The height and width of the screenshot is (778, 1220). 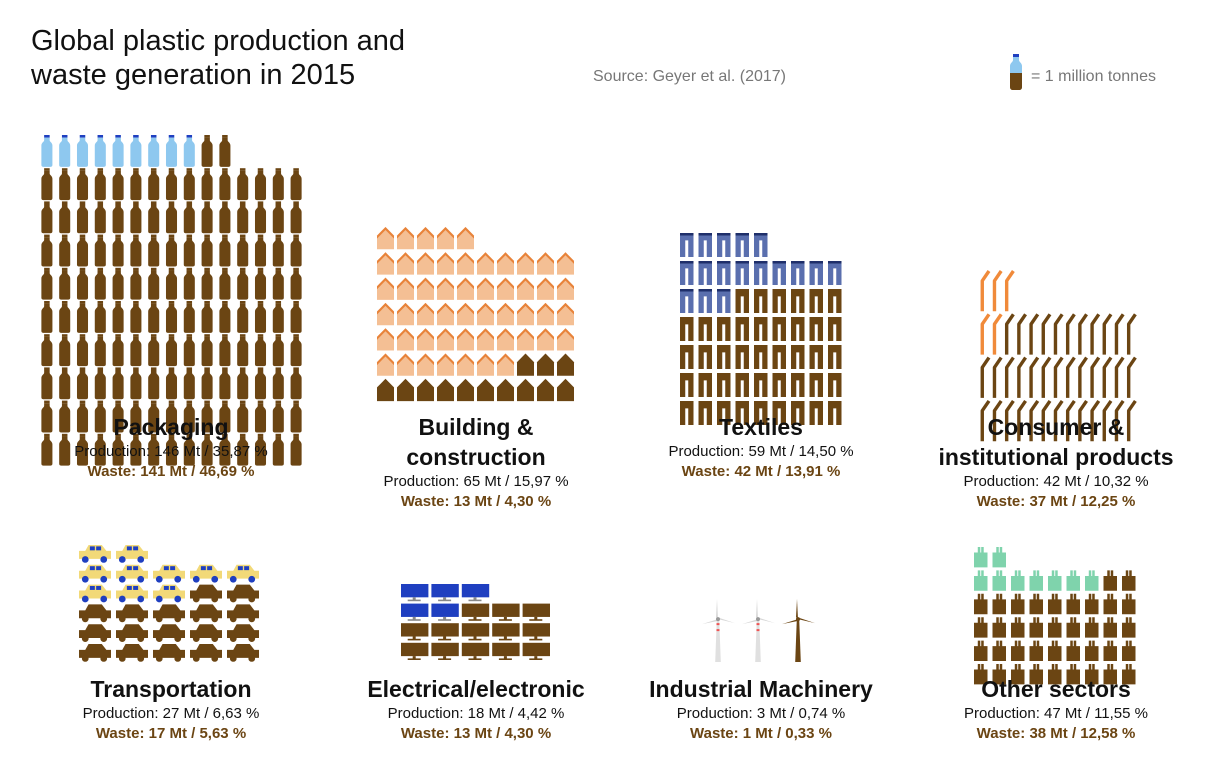 I want to click on production-label: Production: 3 Mt / 0,74 %, so click(x=761, y=713).